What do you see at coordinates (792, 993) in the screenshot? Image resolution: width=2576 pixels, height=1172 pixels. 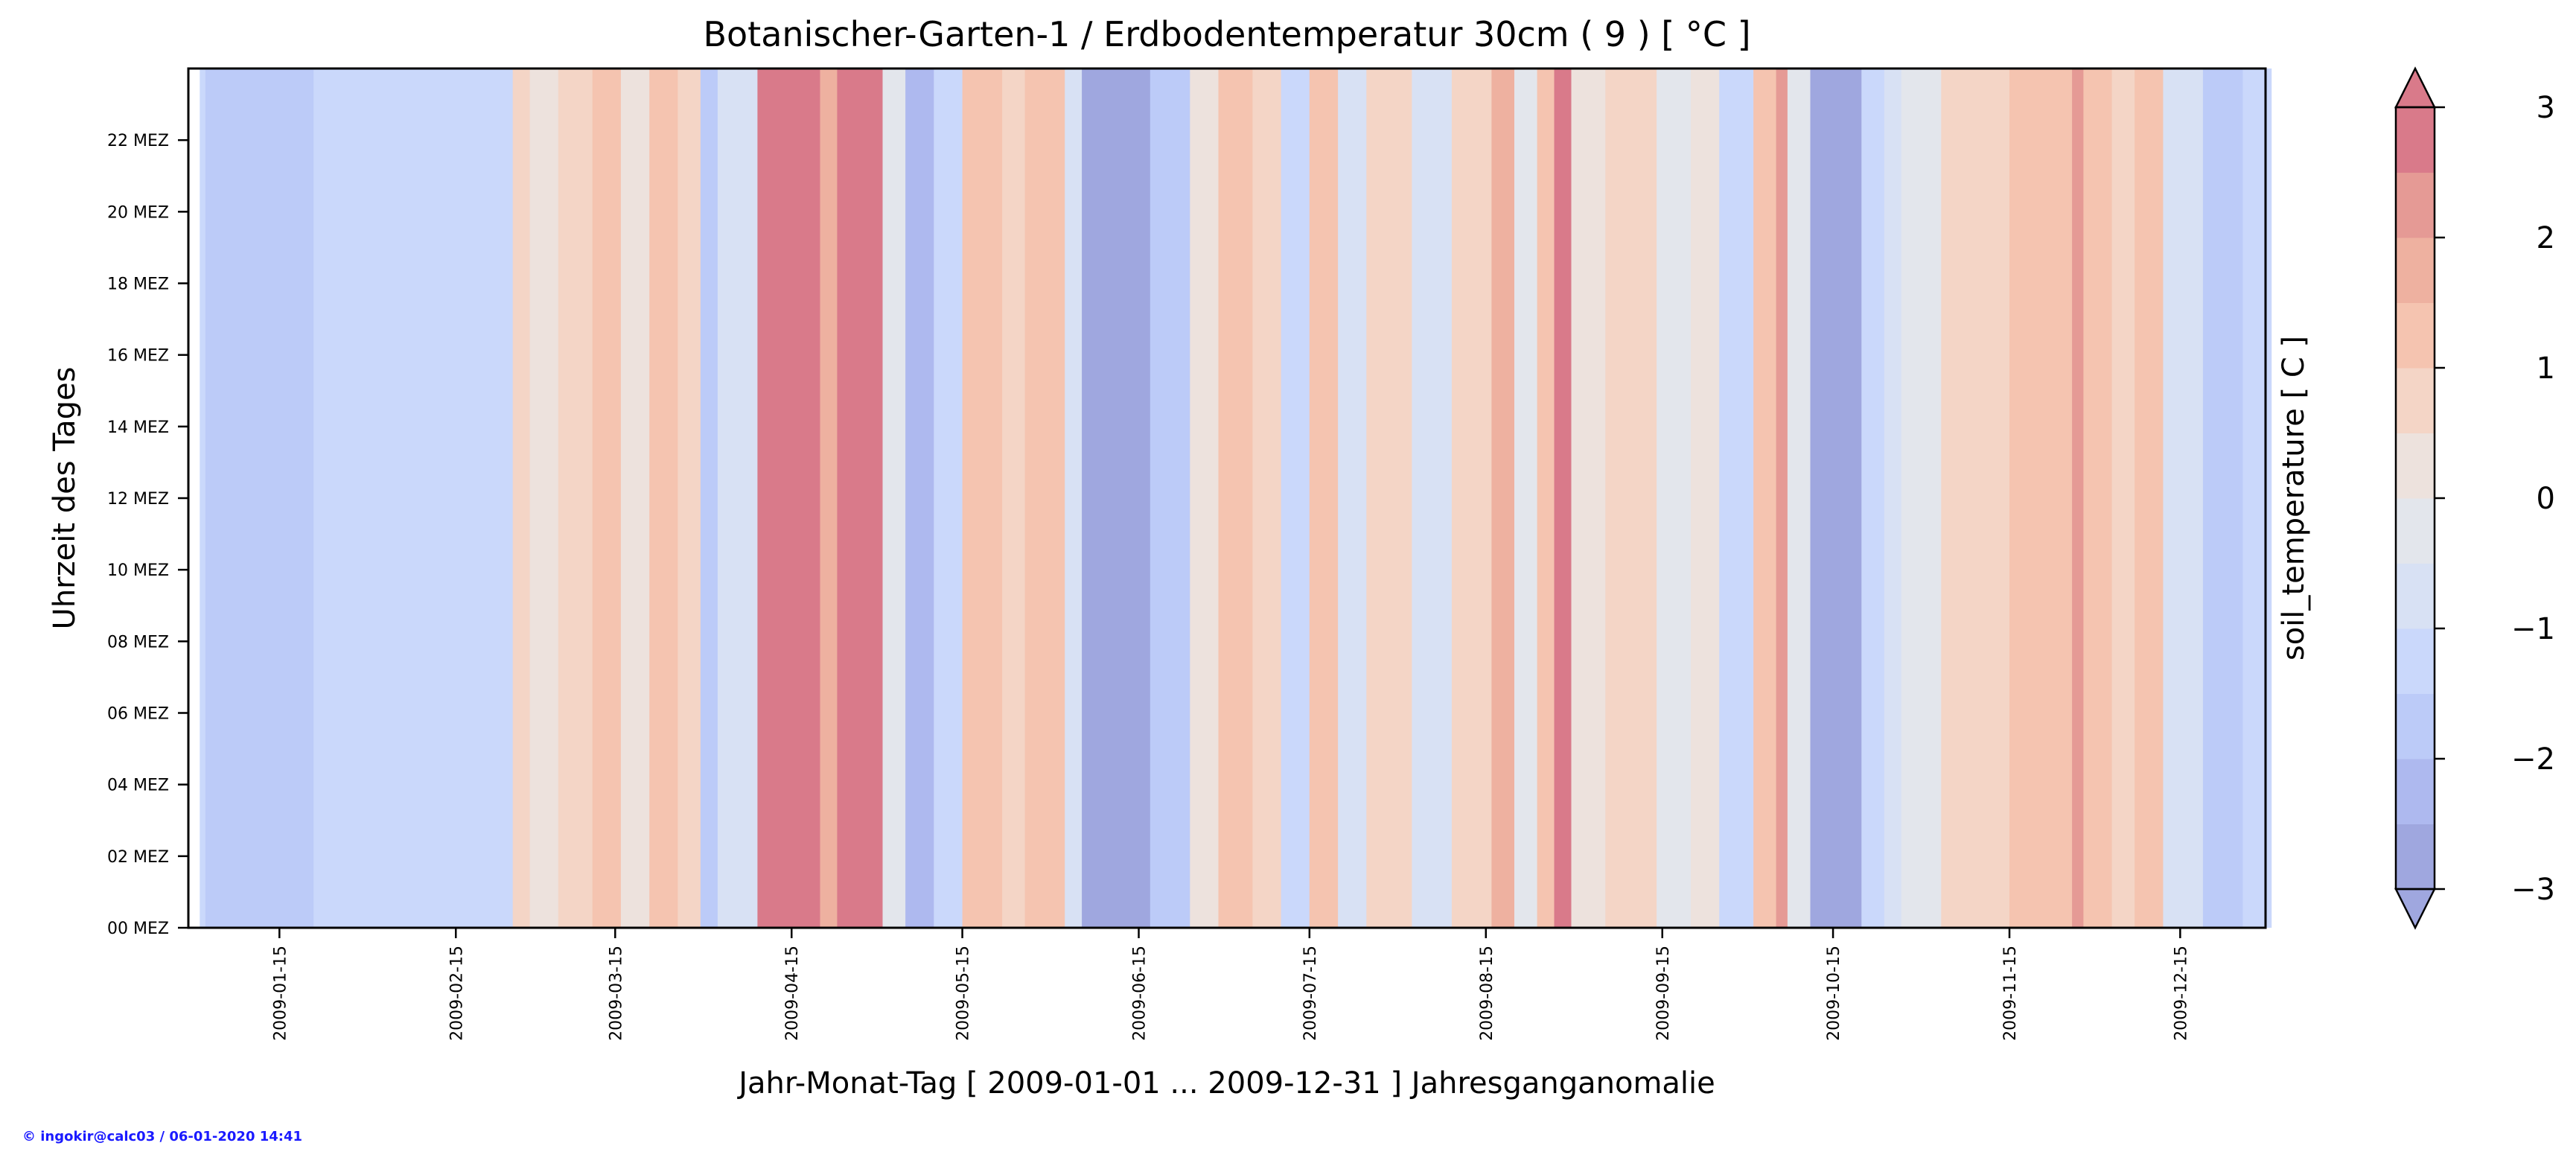 I see `x-tick-label: 2009-04-15` at bounding box center [792, 993].